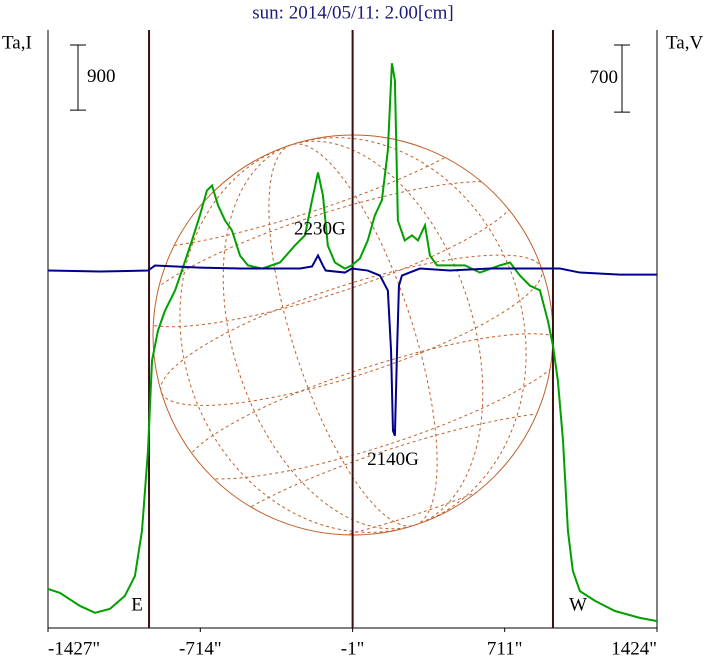 This screenshot has width=708, height=662. Describe the element at coordinates (578, 604) in the screenshot. I see `annotation: W` at that location.